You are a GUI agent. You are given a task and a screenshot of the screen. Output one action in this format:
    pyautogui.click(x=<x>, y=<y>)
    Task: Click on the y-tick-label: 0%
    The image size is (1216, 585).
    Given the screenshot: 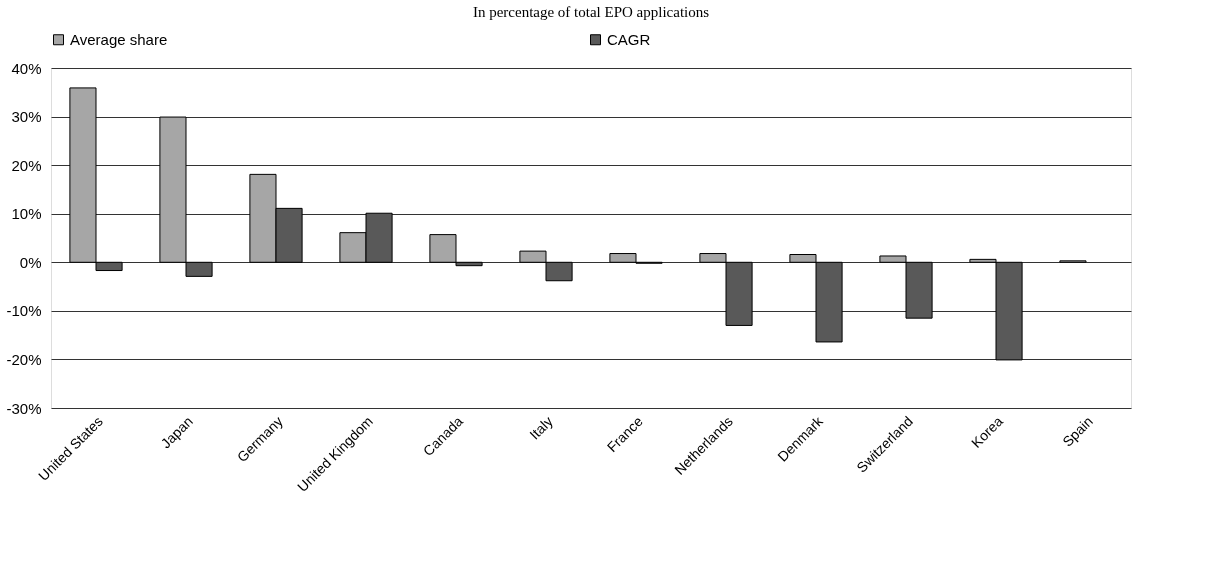 What is the action you would take?
    pyautogui.click(x=30, y=262)
    